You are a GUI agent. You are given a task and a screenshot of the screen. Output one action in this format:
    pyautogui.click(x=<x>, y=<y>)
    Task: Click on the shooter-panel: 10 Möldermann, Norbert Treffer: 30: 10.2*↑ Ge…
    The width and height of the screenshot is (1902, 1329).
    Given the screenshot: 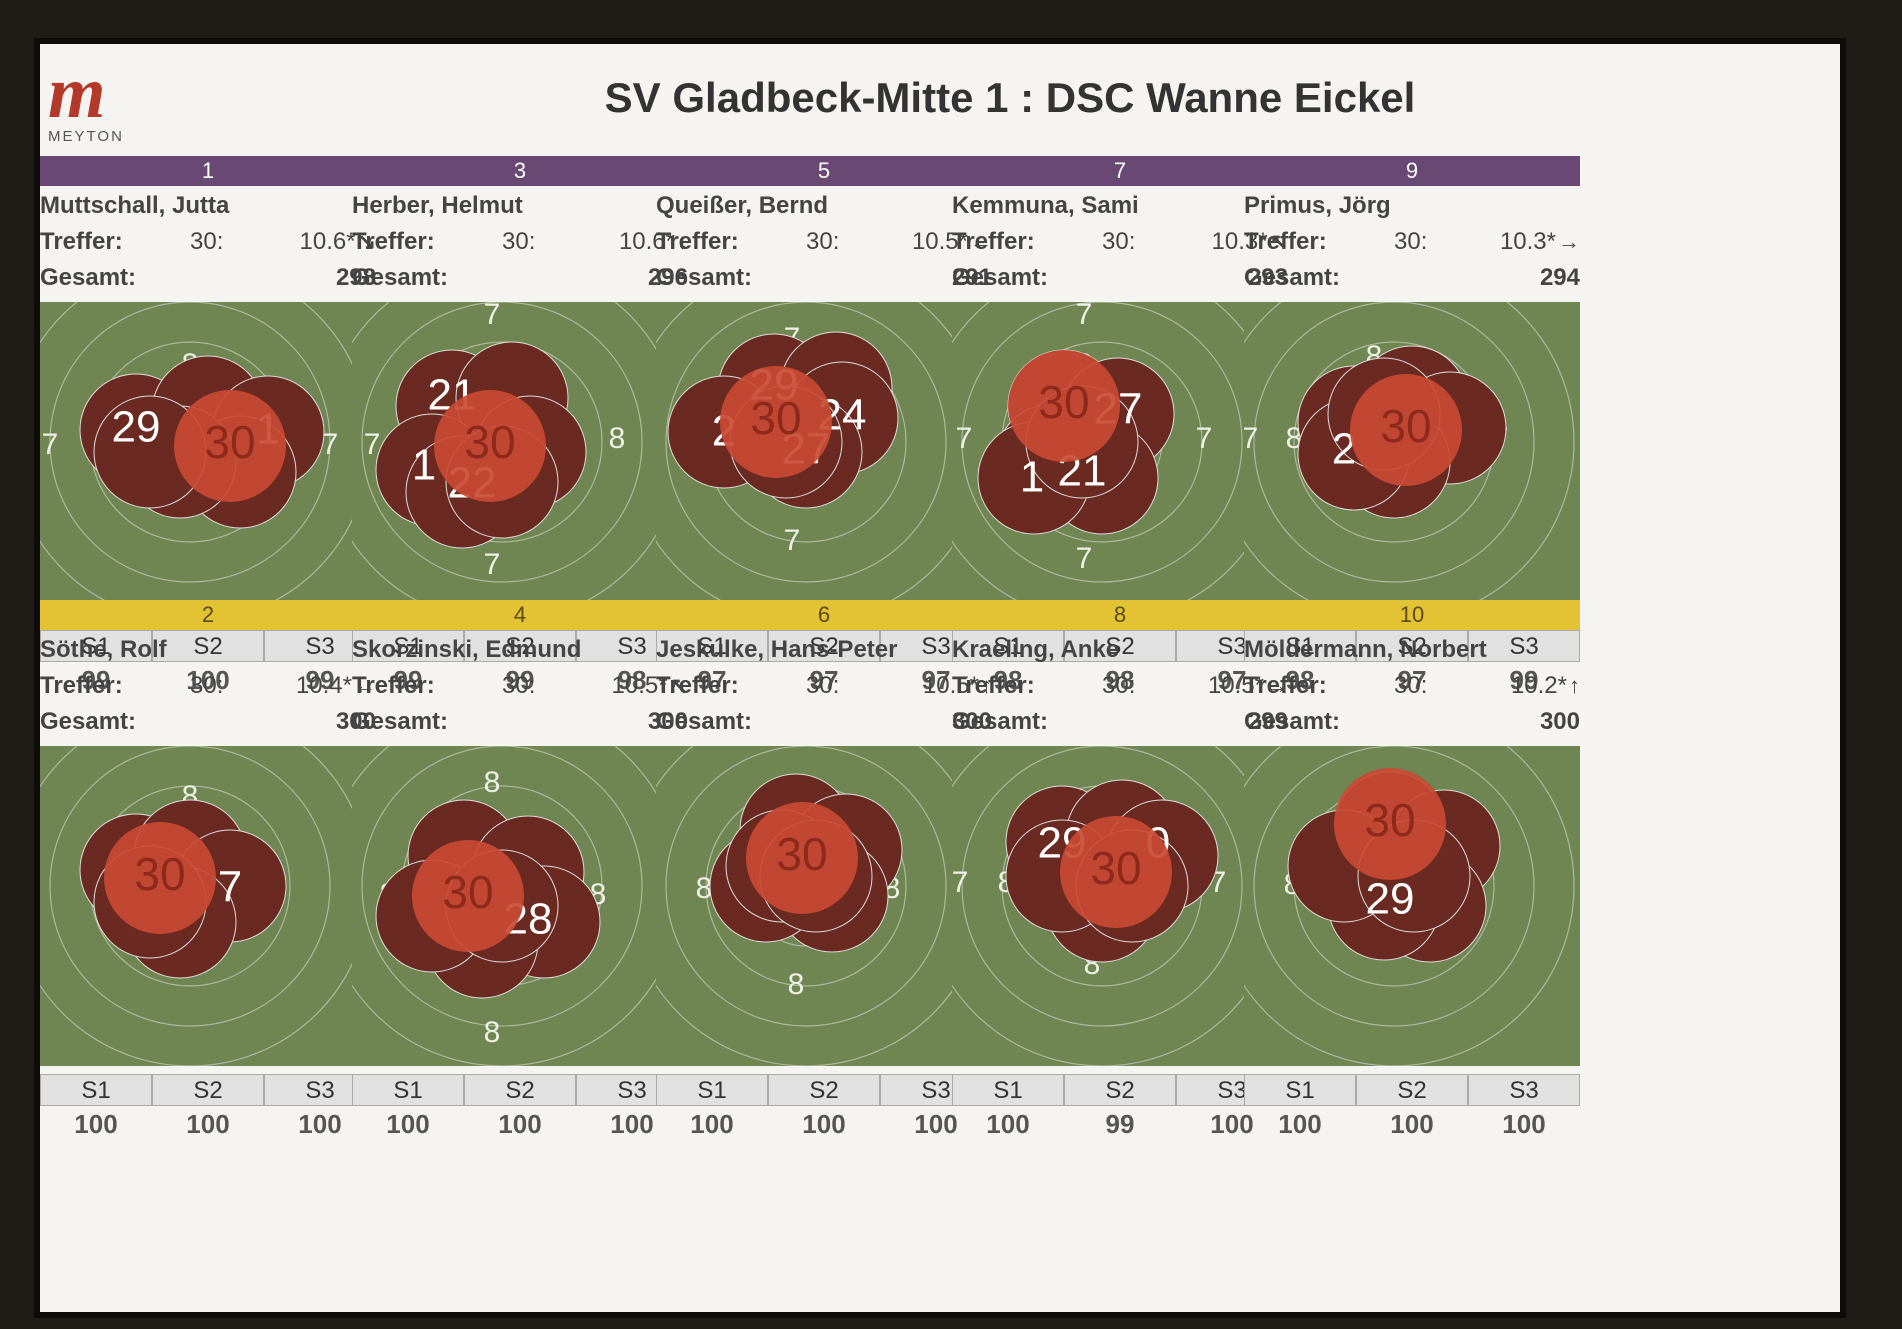 What is the action you would take?
    pyautogui.click(x=1416, y=880)
    